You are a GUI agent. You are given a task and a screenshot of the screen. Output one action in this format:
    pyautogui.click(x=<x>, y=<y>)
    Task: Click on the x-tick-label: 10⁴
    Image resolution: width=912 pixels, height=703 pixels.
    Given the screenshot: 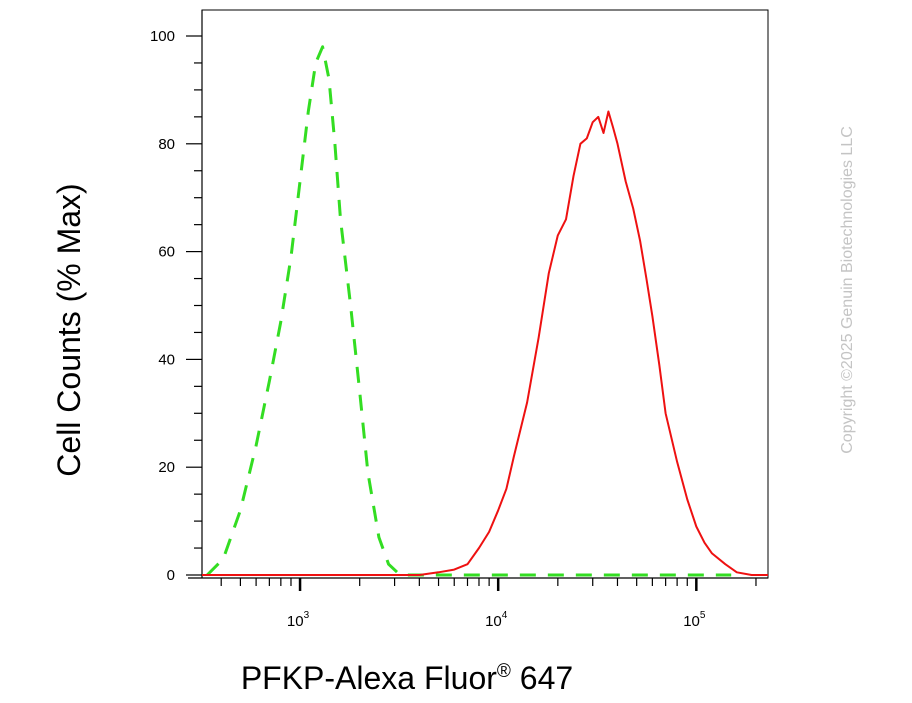 What is the action you would take?
    pyautogui.click(x=496, y=620)
    